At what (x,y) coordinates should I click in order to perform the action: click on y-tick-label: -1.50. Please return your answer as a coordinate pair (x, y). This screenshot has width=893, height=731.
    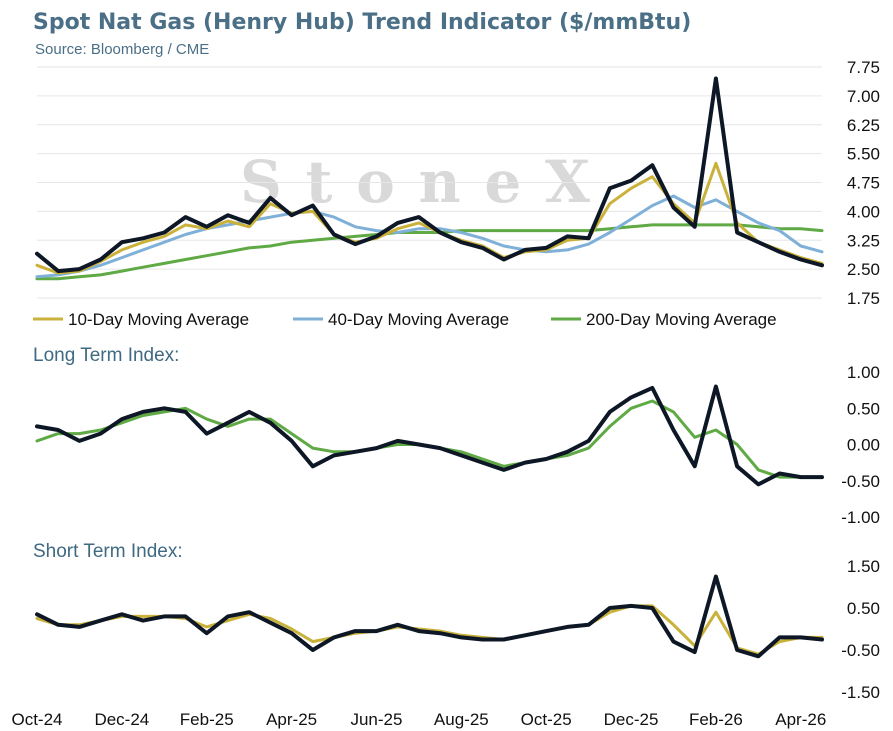
    Looking at the image, I should click on (860, 692).